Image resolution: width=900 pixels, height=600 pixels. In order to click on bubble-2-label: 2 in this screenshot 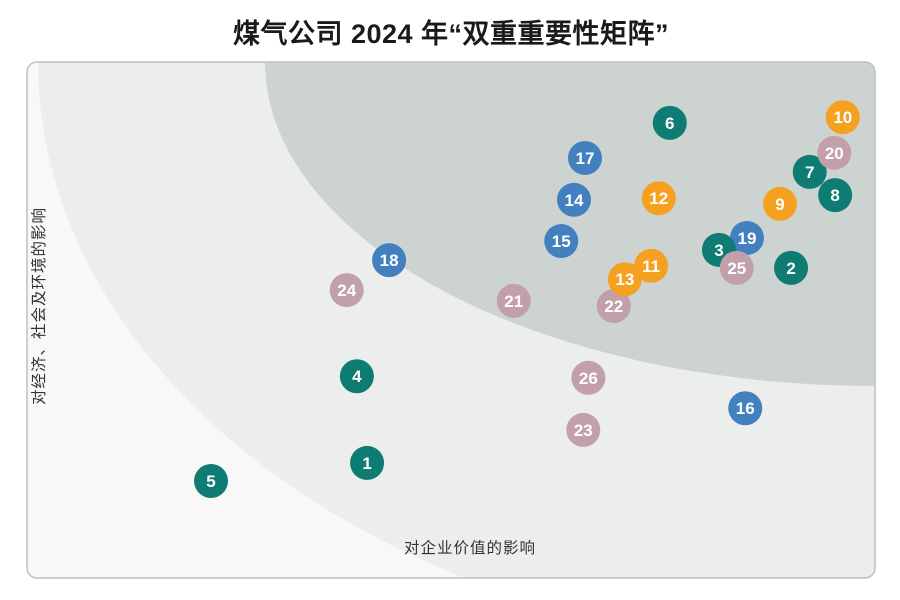, I will do `click(790, 268)`.